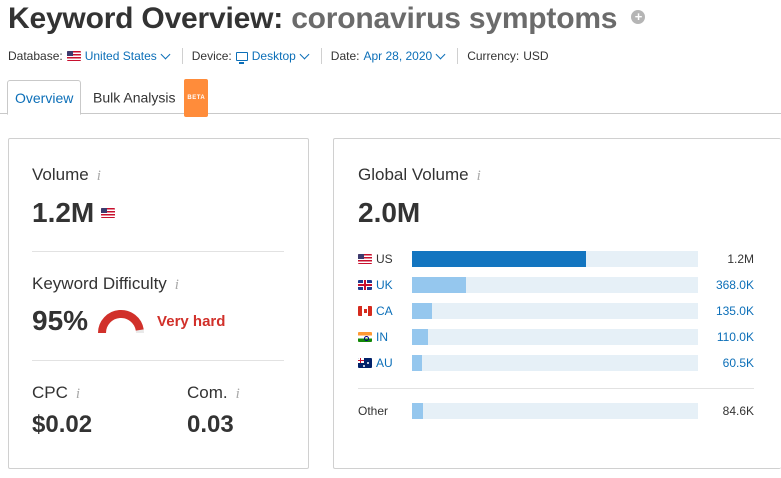  What do you see at coordinates (63, 212) in the screenshot?
I see `volume-value-text: 1.2M` at bounding box center [63, 212].